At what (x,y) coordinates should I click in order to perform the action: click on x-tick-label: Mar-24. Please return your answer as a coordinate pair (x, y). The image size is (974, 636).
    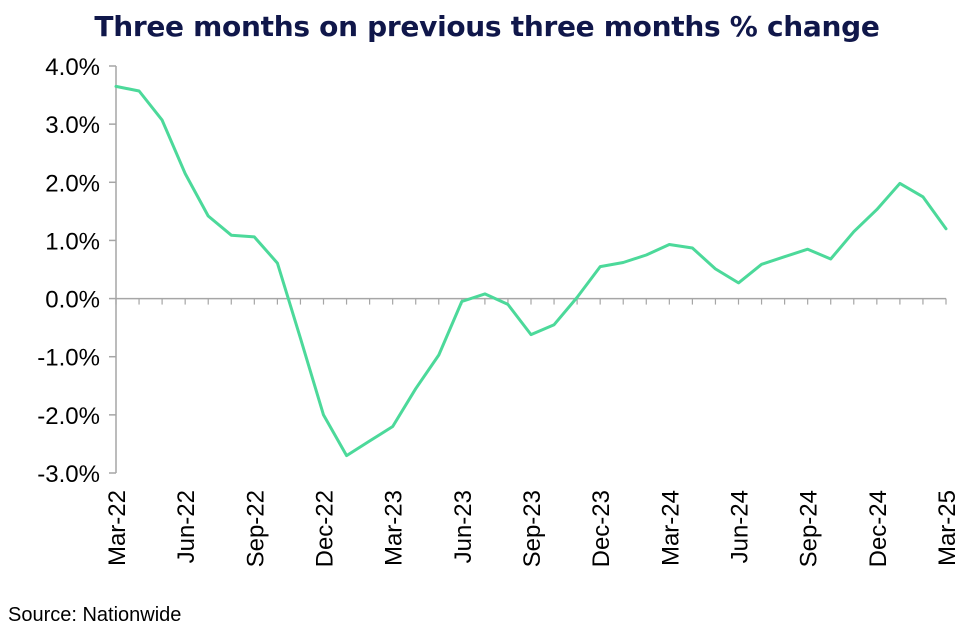
    Looking at the image, I should click on (670, 528).